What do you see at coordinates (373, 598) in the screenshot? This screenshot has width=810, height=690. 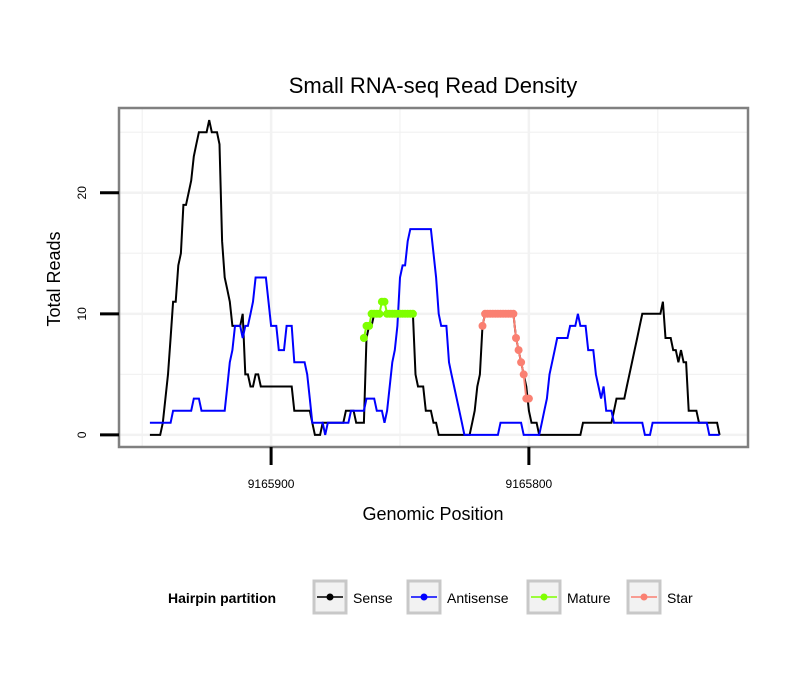 I see `legend-label-sense: Sense` at bounding box center [373, 598].